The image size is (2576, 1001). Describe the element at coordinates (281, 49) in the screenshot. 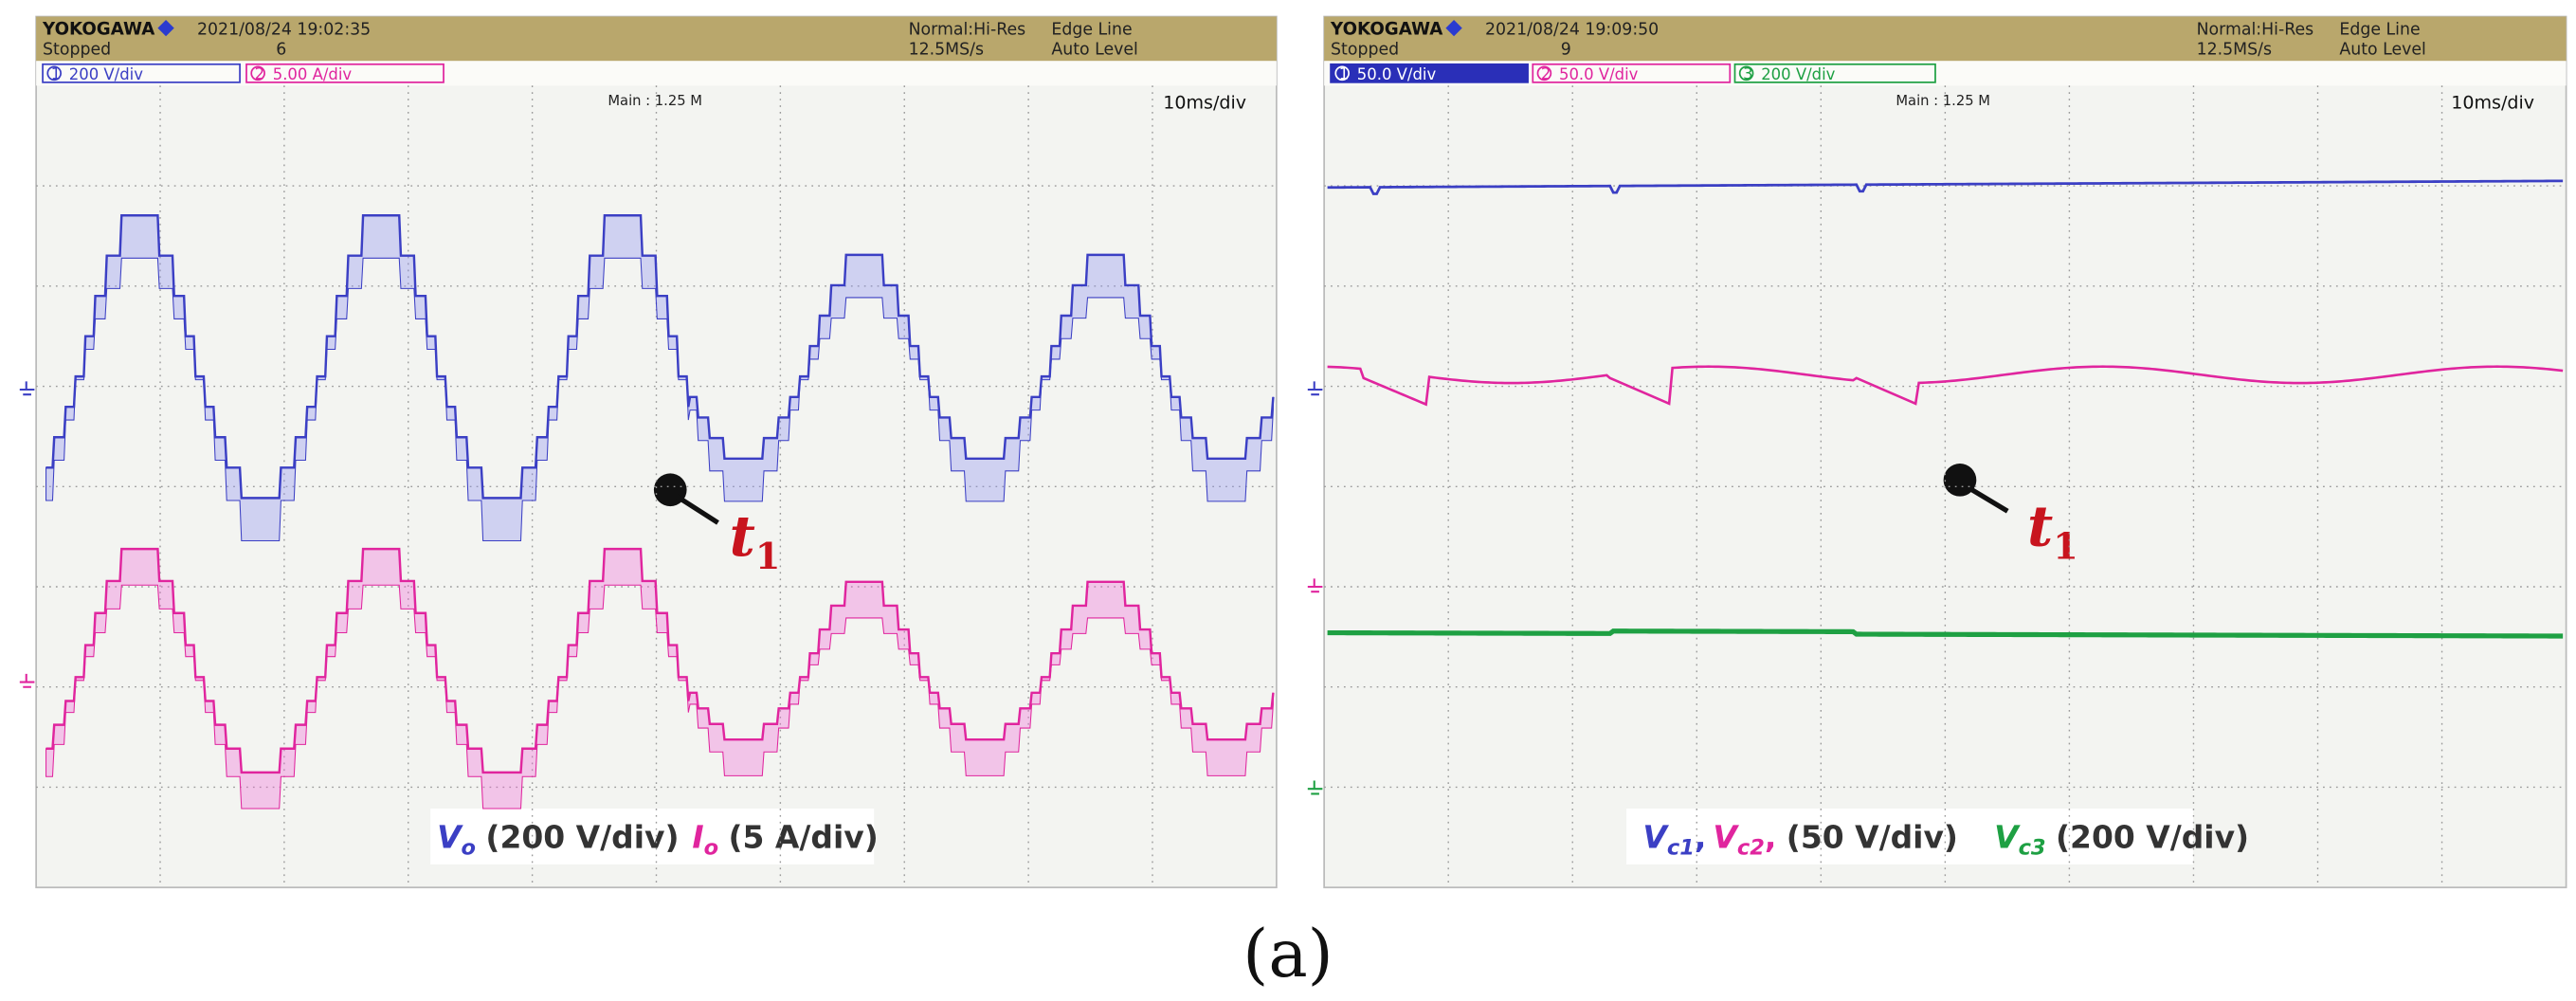

I see `acq-count: 6` at that location.